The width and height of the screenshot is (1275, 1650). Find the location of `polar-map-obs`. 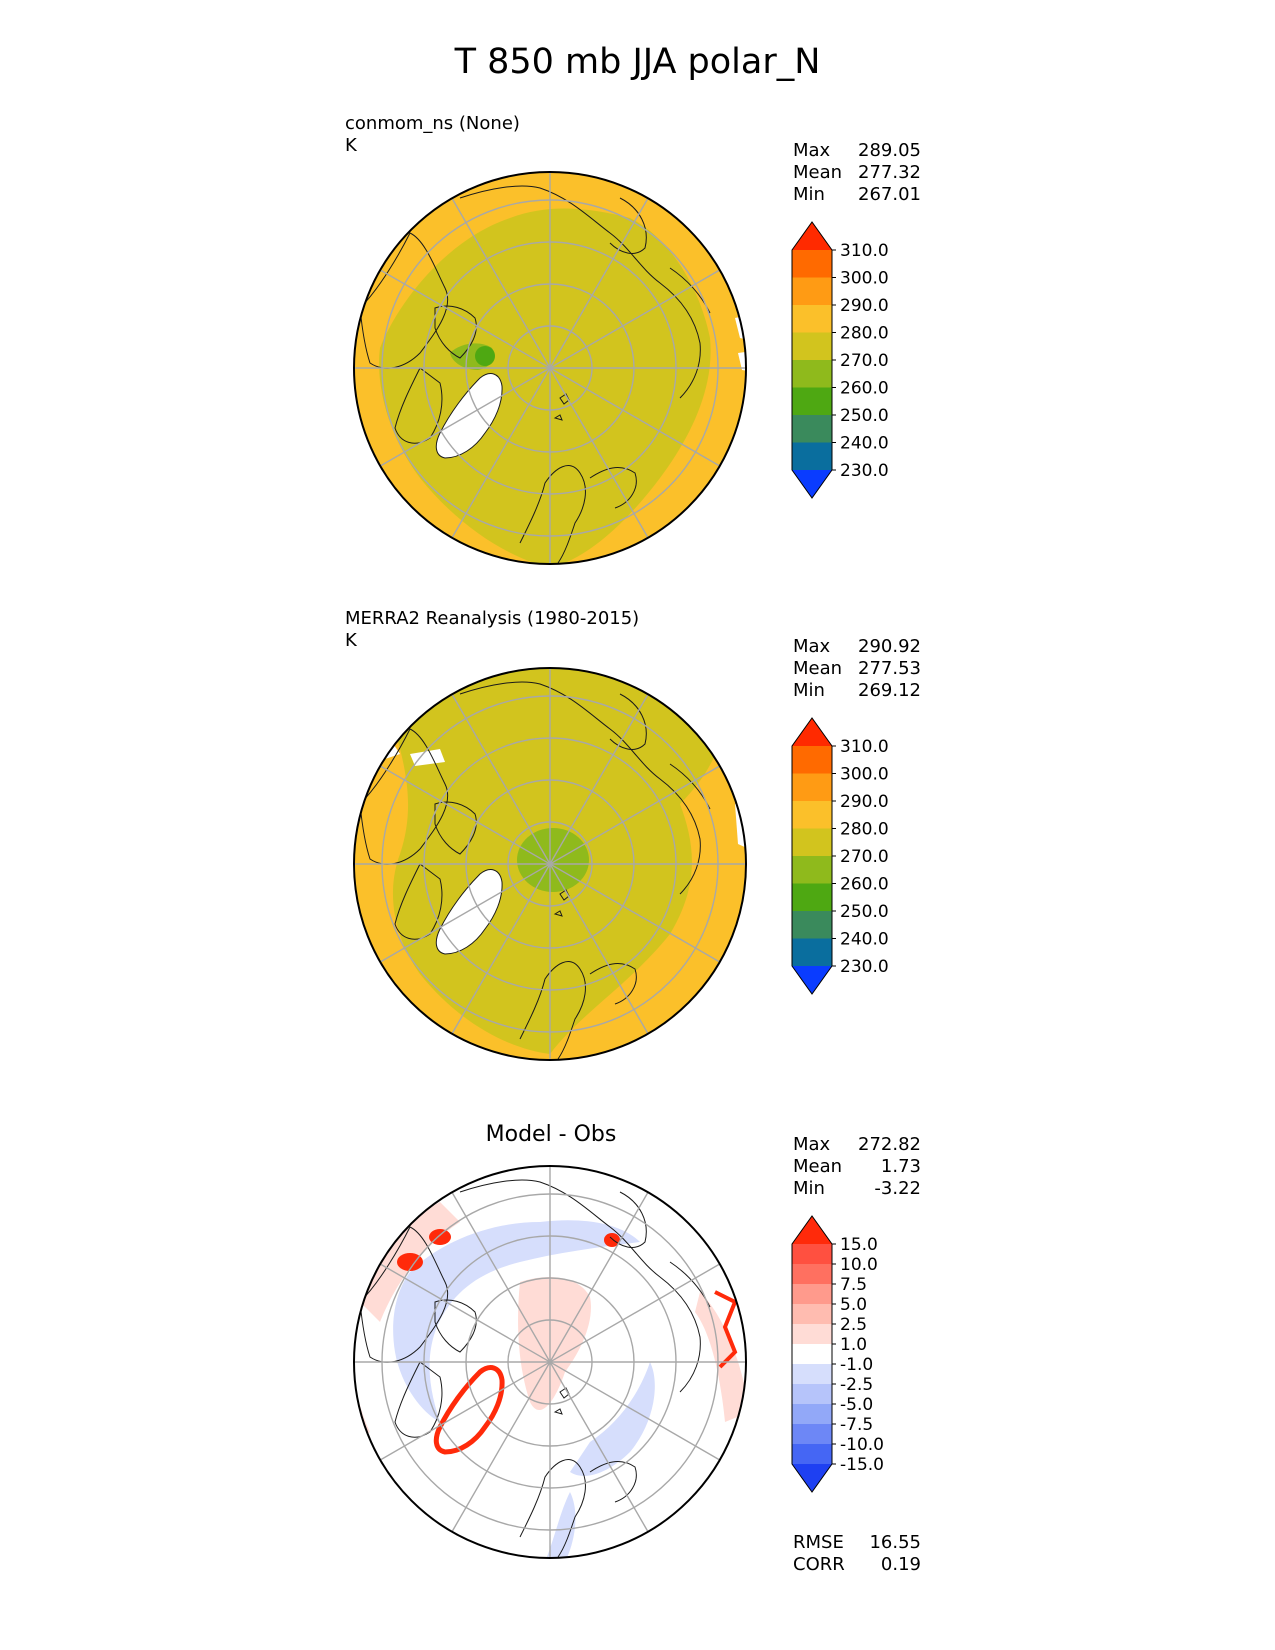

polar-map-obs is located at coordinates (550, 864).